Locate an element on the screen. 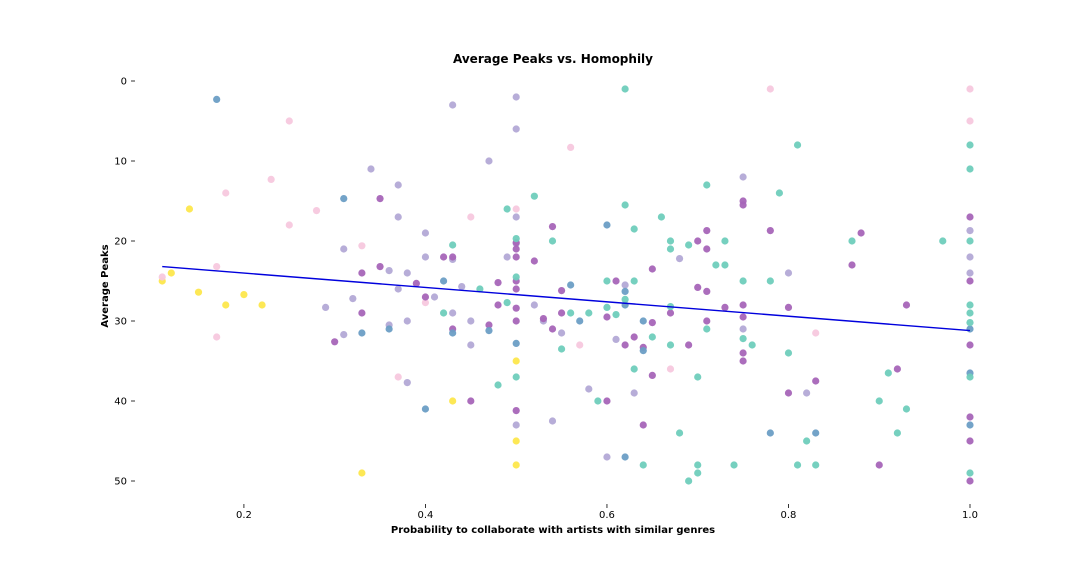 The image size is (1080, 576). chart-title: Average Peaks vs. Homophily is located at coordinates (553, 59).